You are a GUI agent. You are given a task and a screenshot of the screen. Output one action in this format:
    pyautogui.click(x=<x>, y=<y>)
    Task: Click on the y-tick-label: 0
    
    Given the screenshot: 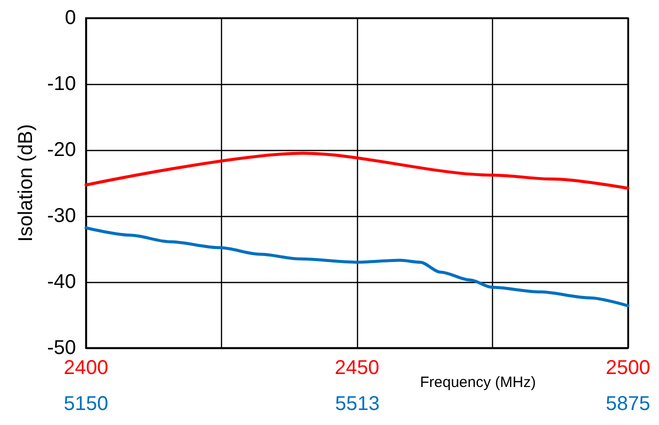 What is the action you would take?
    pyautogui.click(x=70, y=18)
    